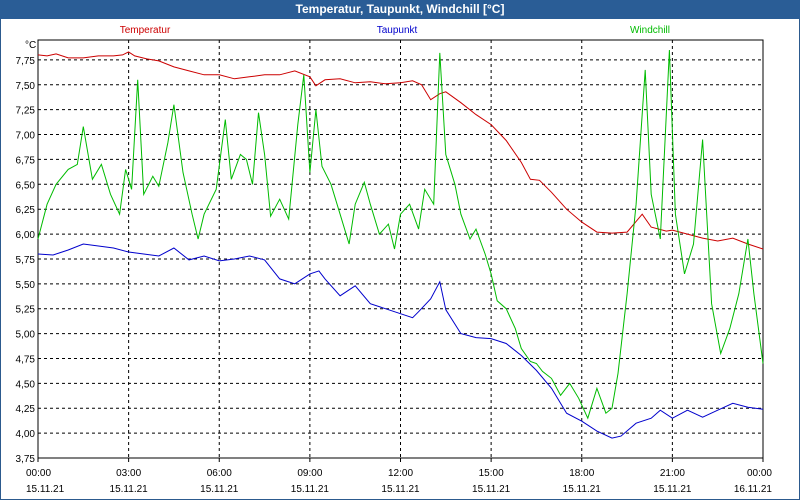  What do you see at coordinates (400, 473) in the screenshot?
I see `x-tick-time-label: 12:00` at bounding box center [400, 473].